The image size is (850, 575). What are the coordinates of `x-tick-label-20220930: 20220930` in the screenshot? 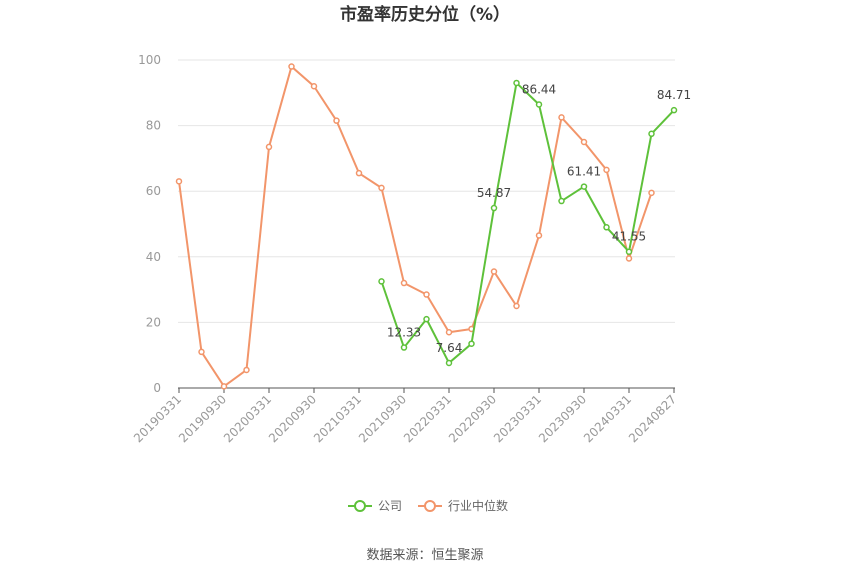 It's located at (472, 418).